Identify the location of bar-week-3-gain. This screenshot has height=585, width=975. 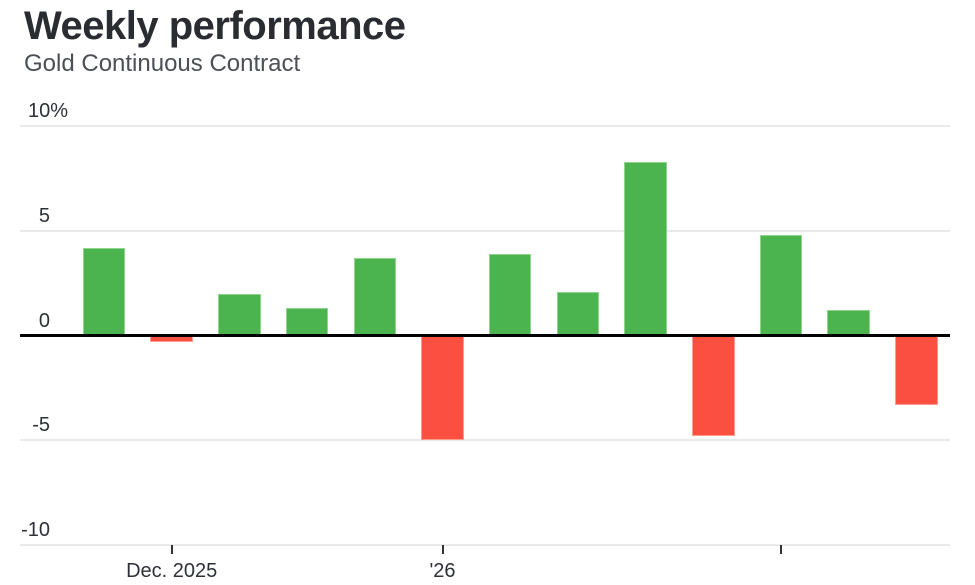
(239, 314).